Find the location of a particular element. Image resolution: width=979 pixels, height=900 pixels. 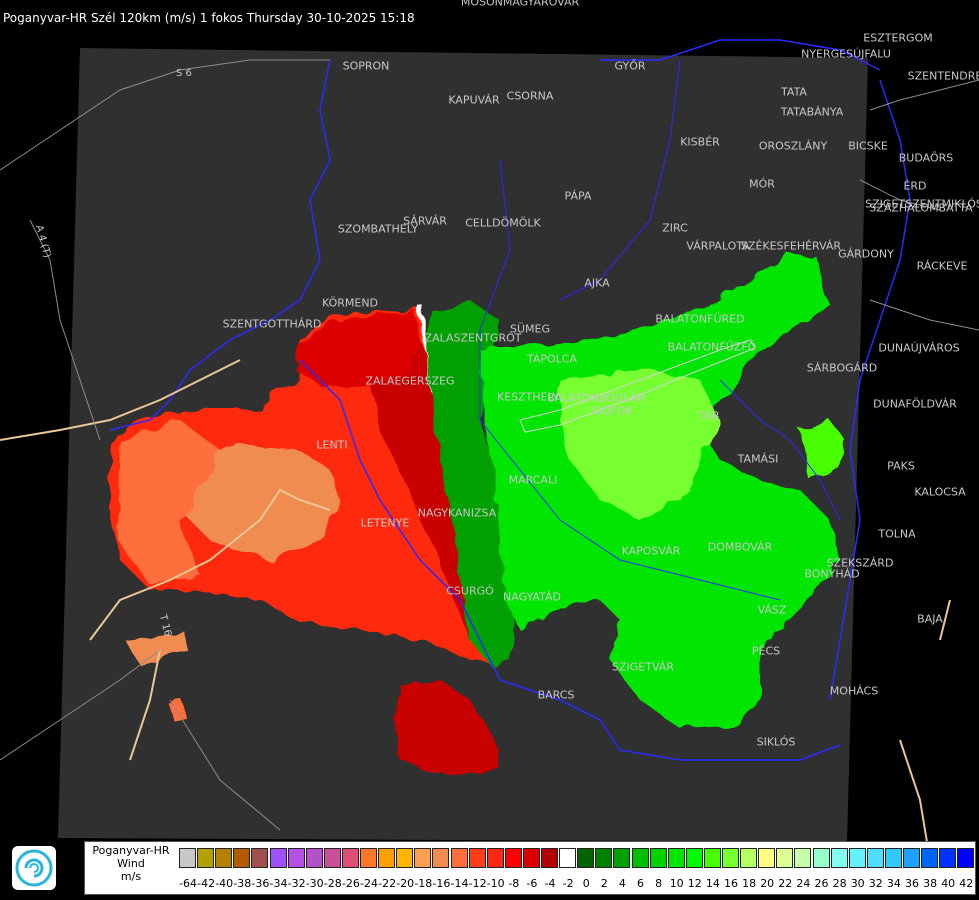

legend-tick-label: 32 is located at coordinates (875, 883).